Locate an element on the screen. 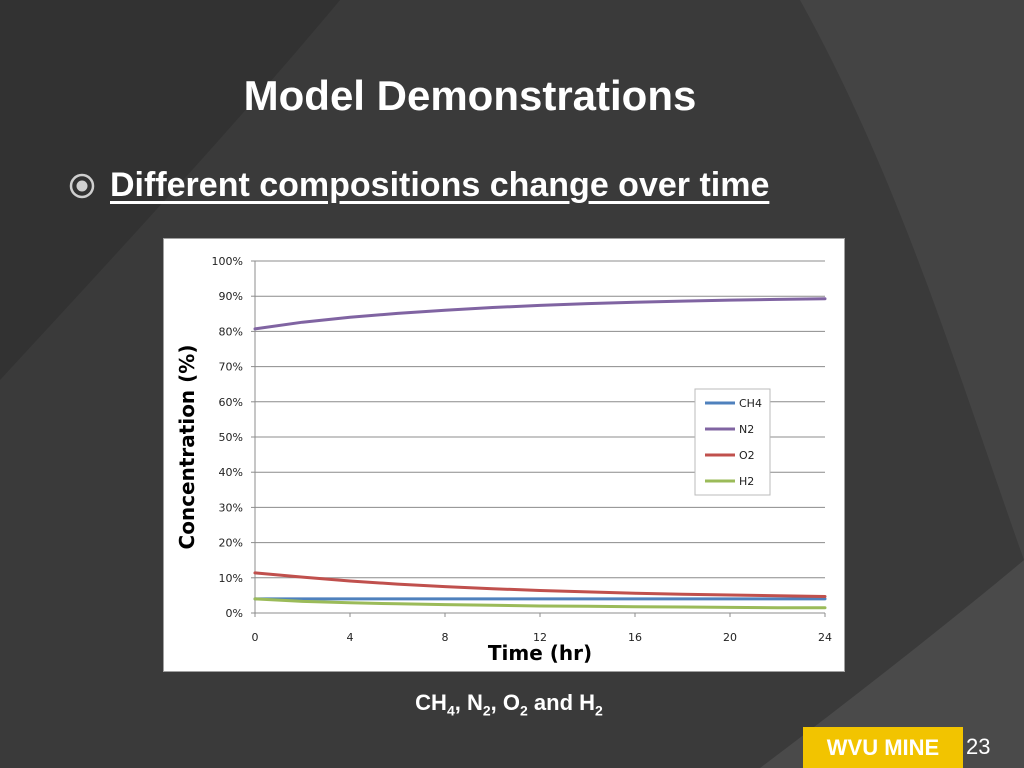 The height and width of the screenshot is (768, 1024). x-tick-labels: 0 4 8 12 16 20 24 is located at coordinates (542, 637).